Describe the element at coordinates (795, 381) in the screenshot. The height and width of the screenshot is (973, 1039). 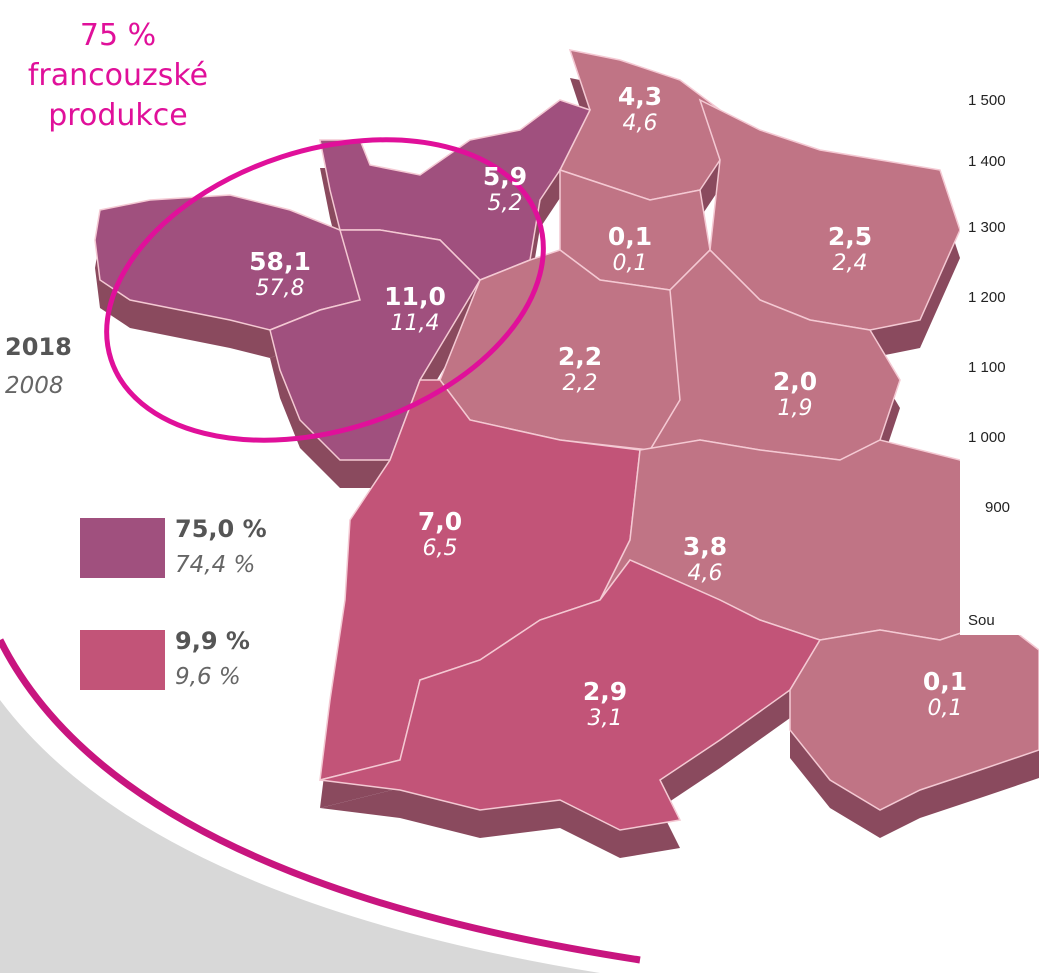
I see `region-value-current: 2,0` at that location.